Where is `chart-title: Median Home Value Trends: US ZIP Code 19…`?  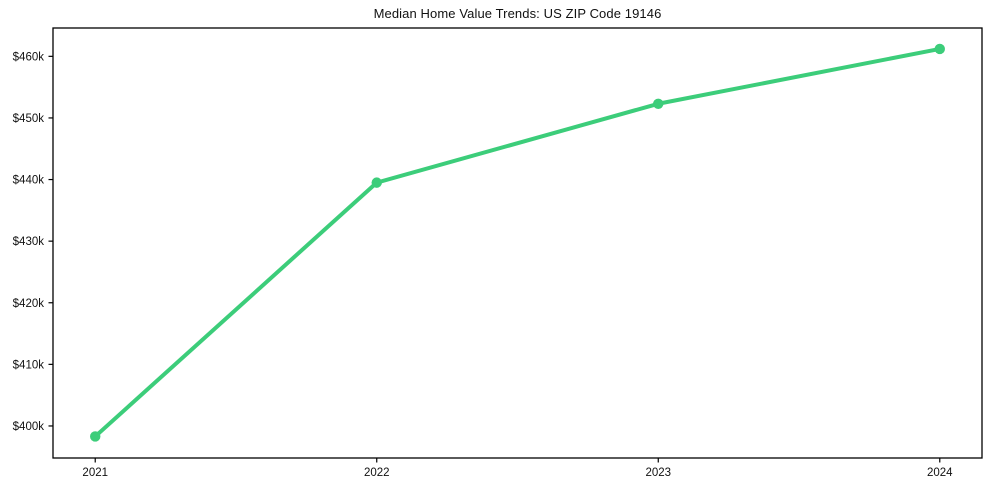 chart-title: Median Home Value Trends: US ZIP Code 19… is located at coordinates (517, 13).